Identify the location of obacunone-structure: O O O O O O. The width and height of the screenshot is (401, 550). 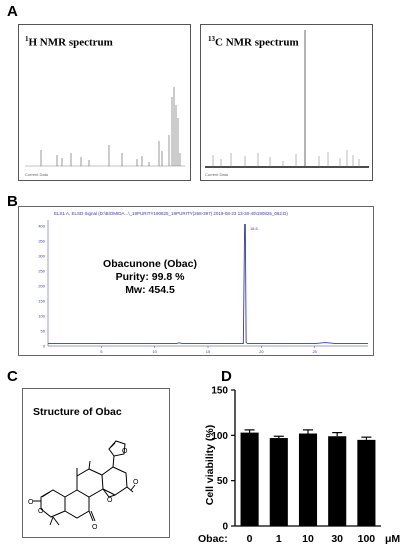
(83, 485).